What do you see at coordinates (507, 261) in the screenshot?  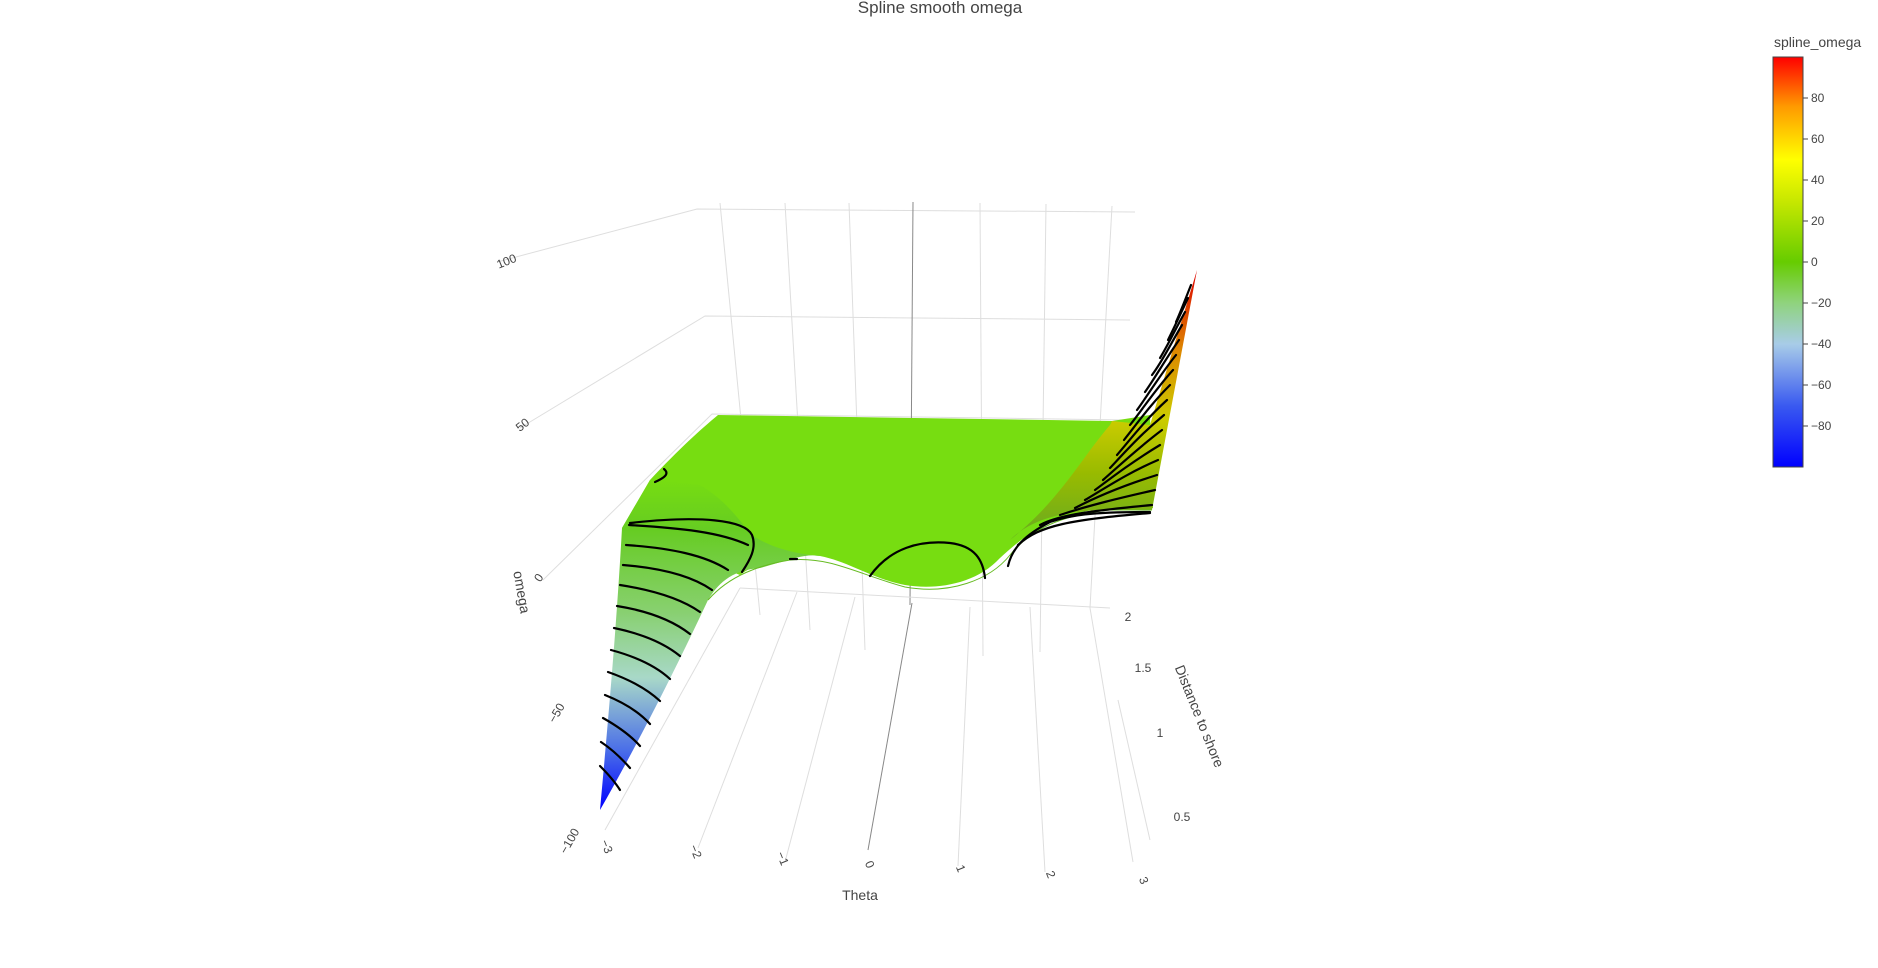 I see `z-tick-label: 100` at bounding box center [507, 261].